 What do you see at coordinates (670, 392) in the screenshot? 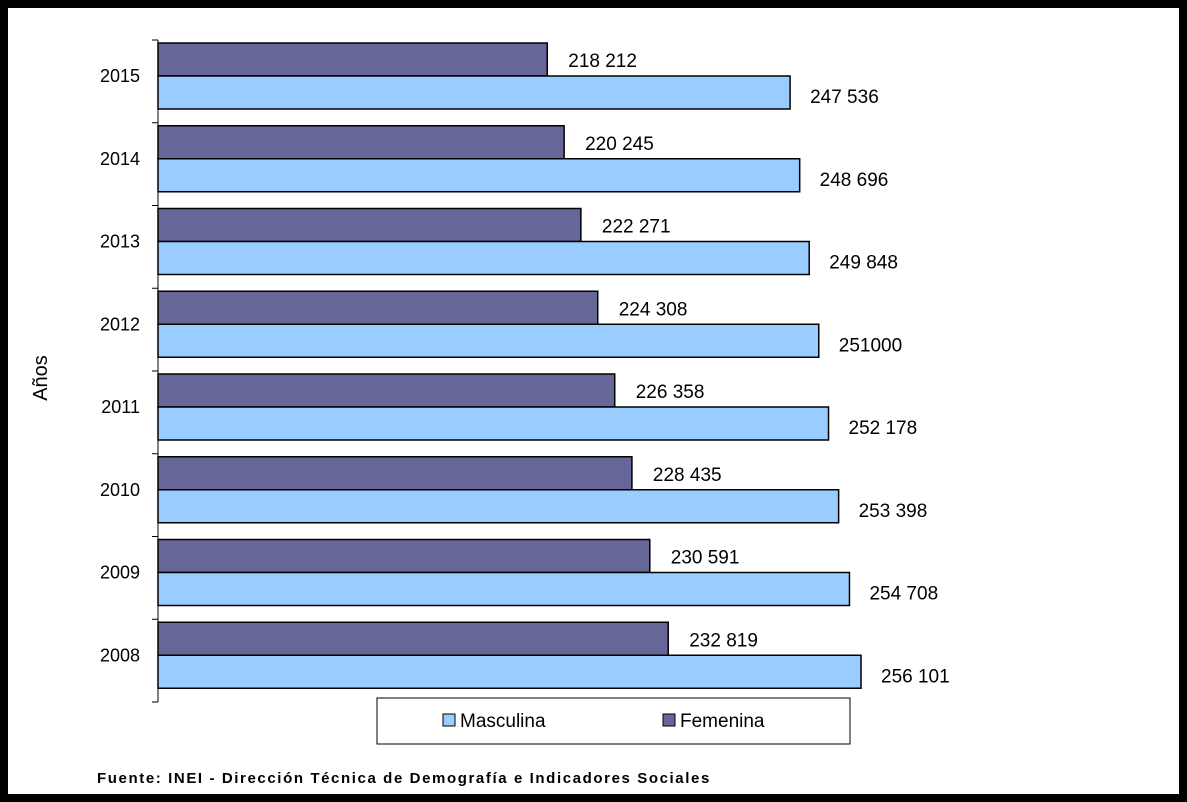
I see `data-label-femenina-2011: 226 358` at bounding box center [670, 392].